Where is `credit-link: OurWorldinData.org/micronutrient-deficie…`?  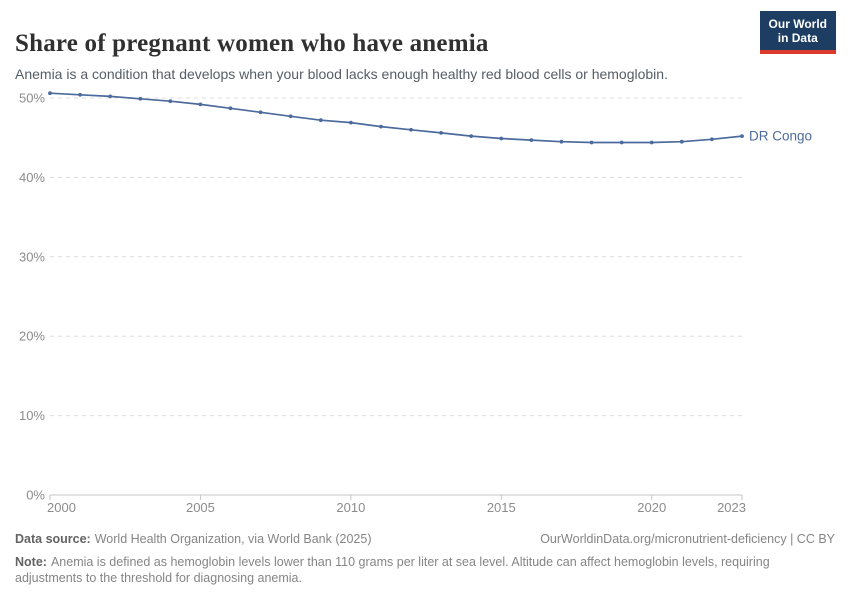 credit-link: OurWorldinData.org/micronutrient-deficie… is located at coordinates (687, 539).